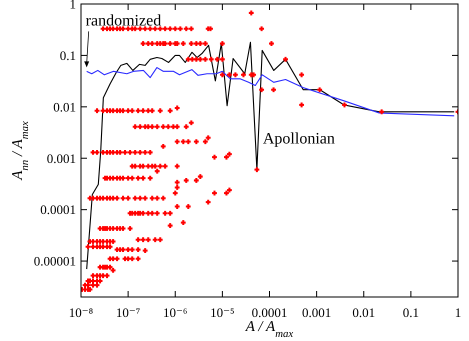  Describe the element at coordinates (298, 139) in the screenshot. I see `annotation: Apollonian` at that location.